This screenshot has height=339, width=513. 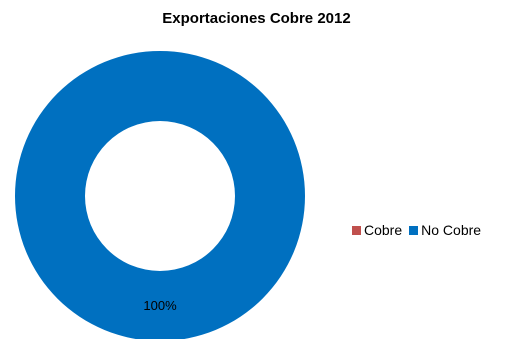 I want to click on legend: Cobre No Cobre, so click(x=420, y=230).